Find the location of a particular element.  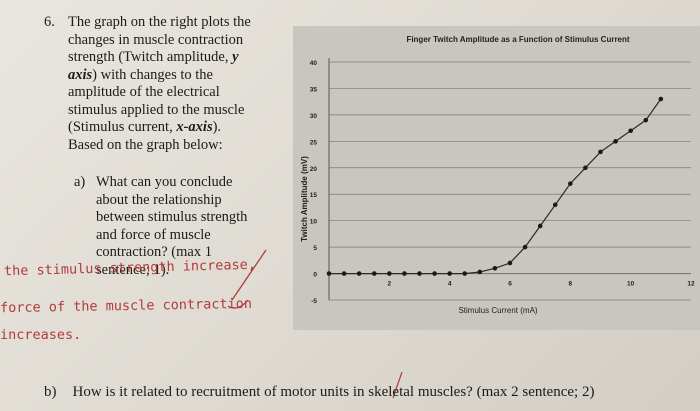

question-line: changes in muscle contraction is located at coordinates (156, 39).